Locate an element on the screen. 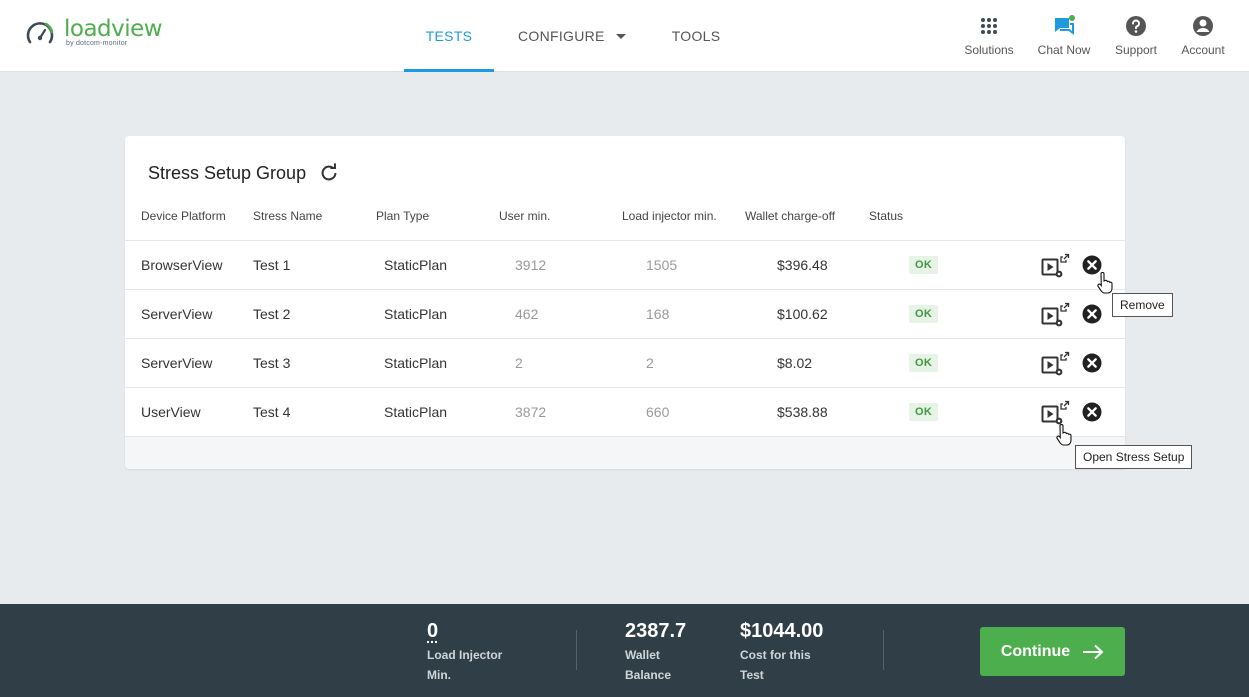 Image resolution: width=1249 pixels, height=697 pixels. cell-stress-name: Test 2 is located at coordinates (272, 314).